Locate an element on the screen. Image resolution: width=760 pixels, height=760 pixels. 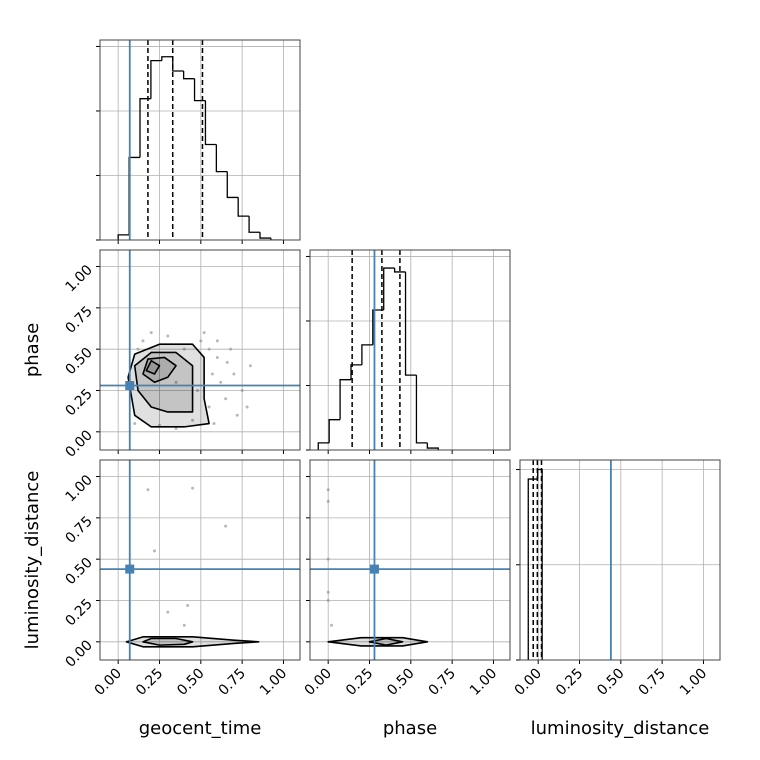
y-axis-label: phase is located at coordinates (32, 350).